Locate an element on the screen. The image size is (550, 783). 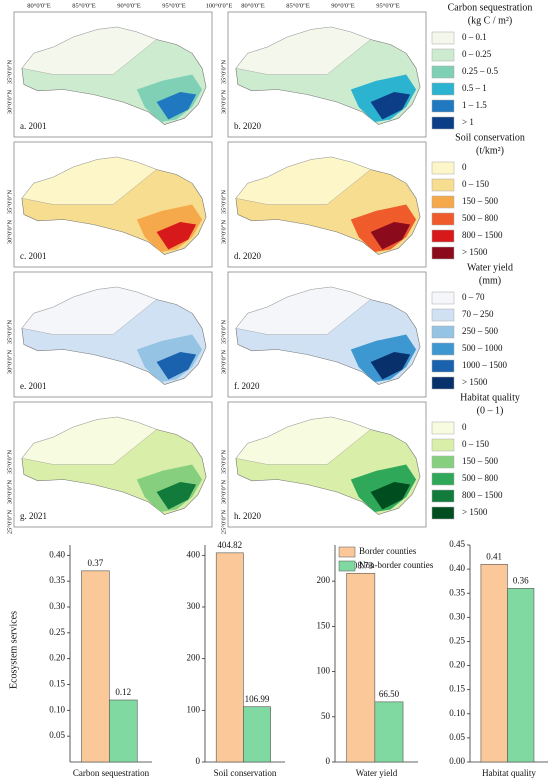
y-tick-label: 100 is located at coordinates (194, 709).